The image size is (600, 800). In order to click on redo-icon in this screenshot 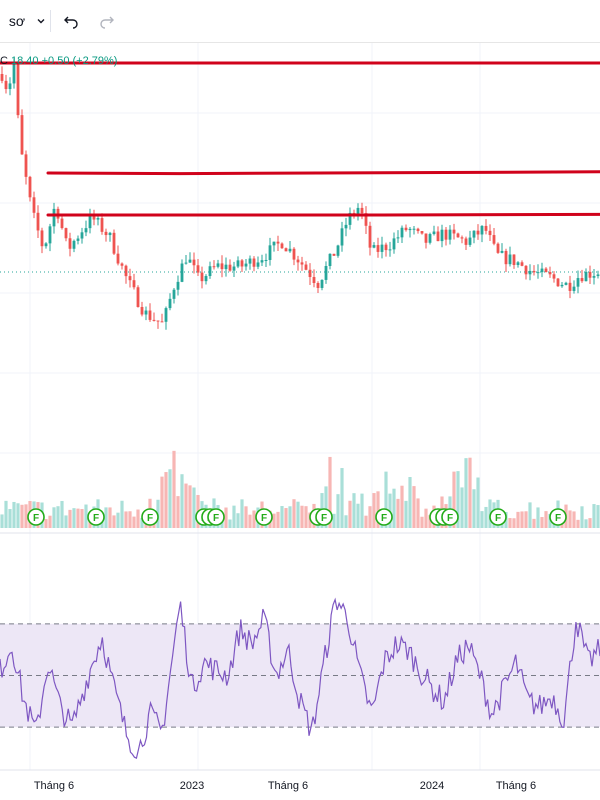, I will do `click(107, 21)`.